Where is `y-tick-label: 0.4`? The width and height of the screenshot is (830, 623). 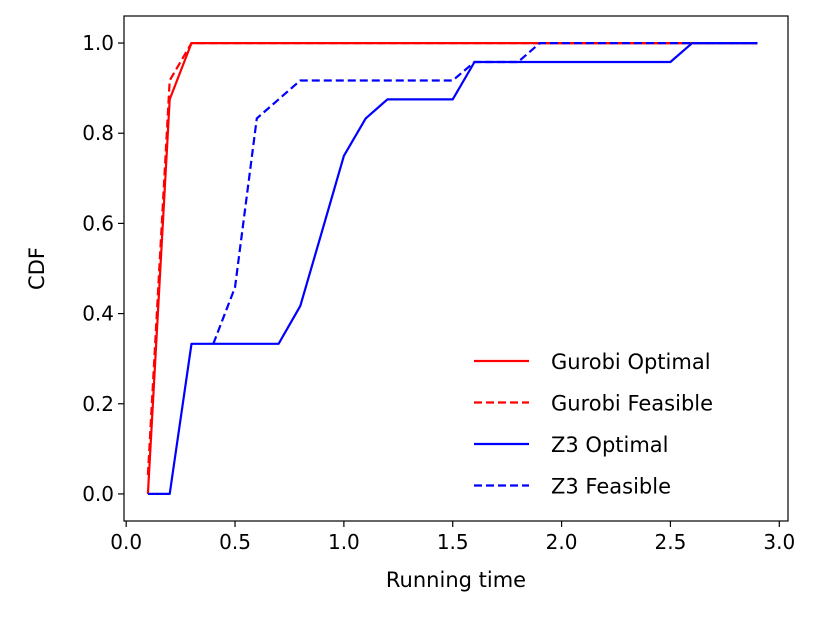 y-tick-label: 0.4 is located at coordinates (98, 314).